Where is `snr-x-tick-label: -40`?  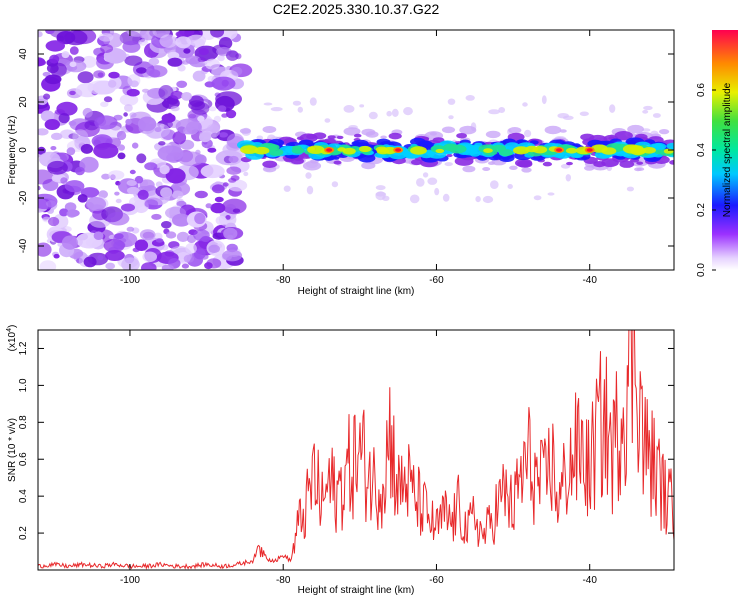
snr-x-tick-label: -40 is located at coordinates (589, 580).